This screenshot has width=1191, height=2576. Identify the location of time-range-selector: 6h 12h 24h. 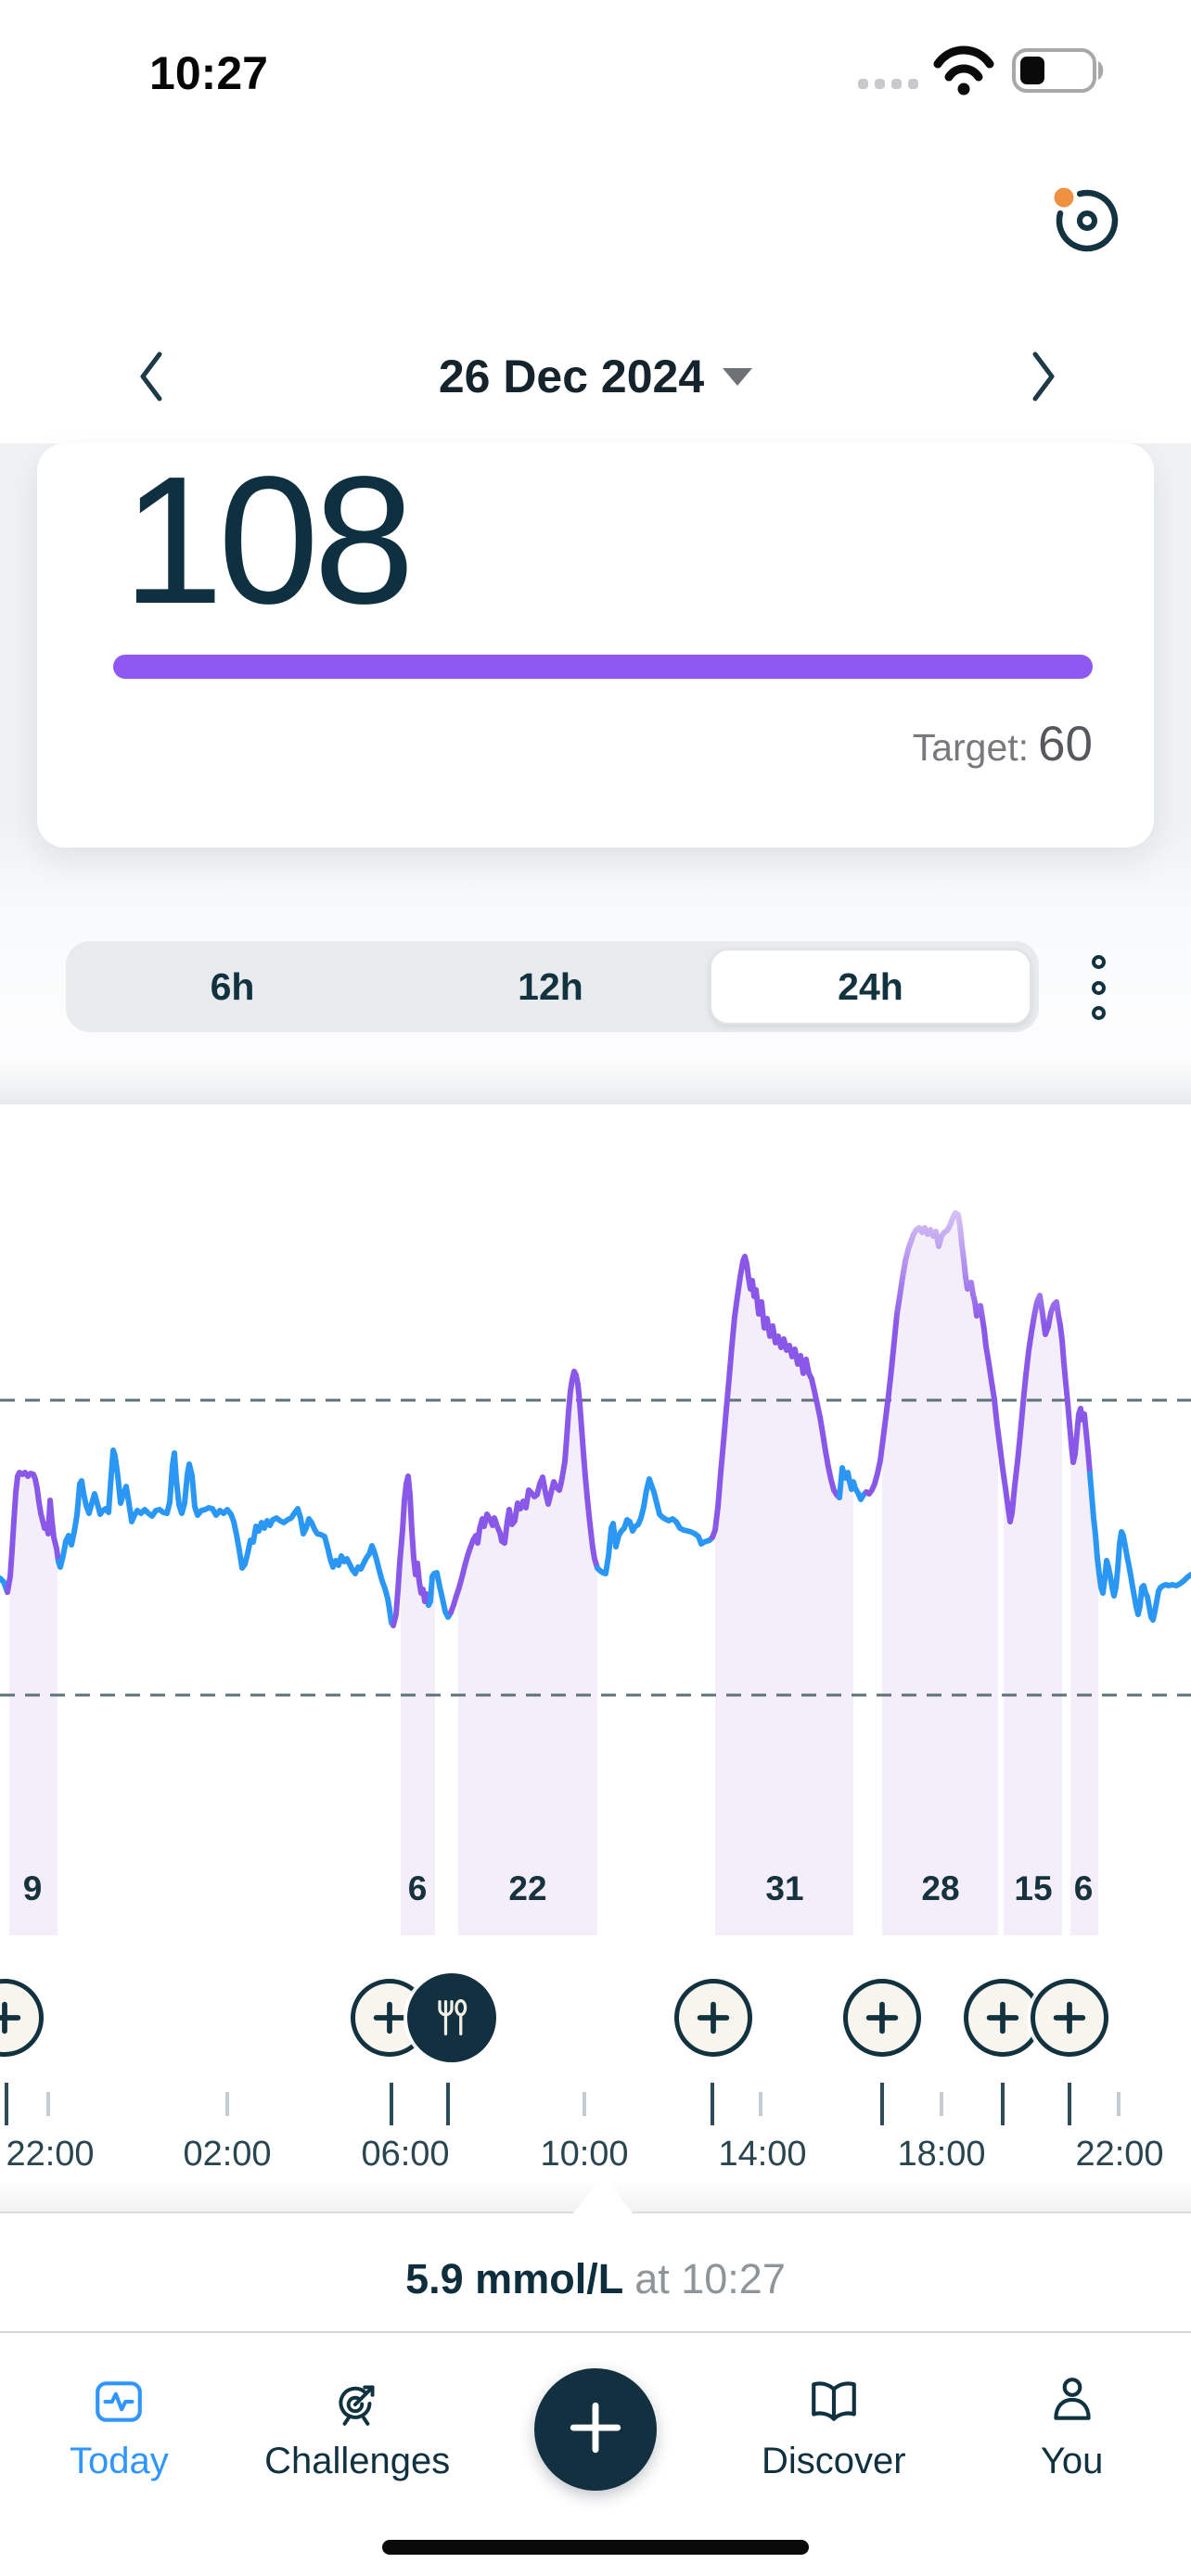
(552, 986).